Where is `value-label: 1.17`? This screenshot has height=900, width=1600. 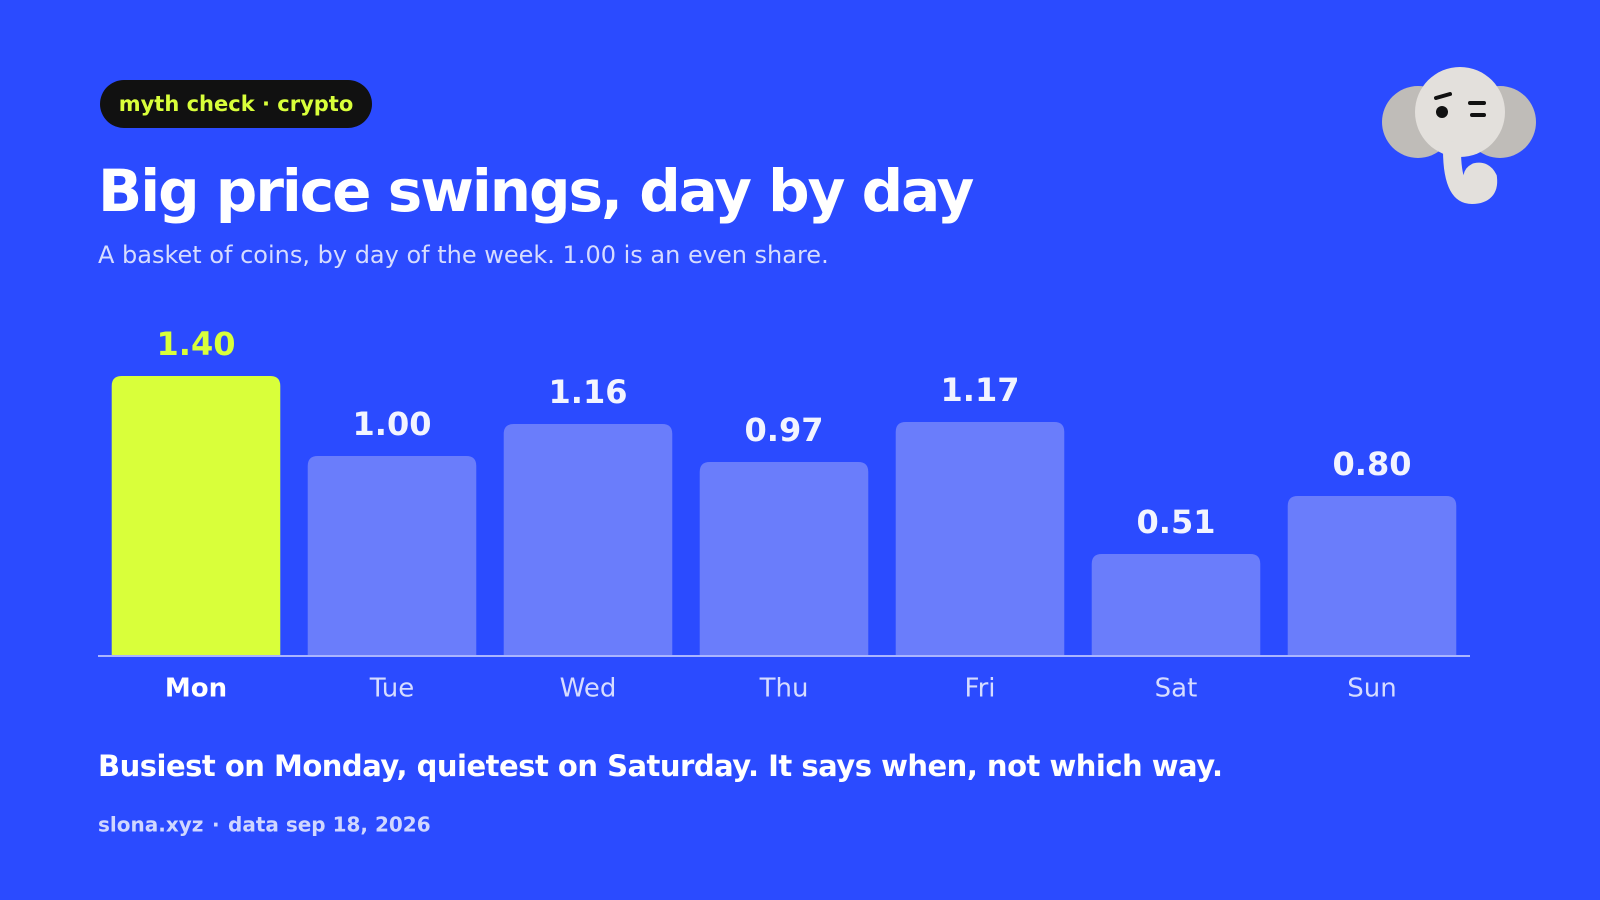
value-label: 1.17 is located at coordinates (980, 390).